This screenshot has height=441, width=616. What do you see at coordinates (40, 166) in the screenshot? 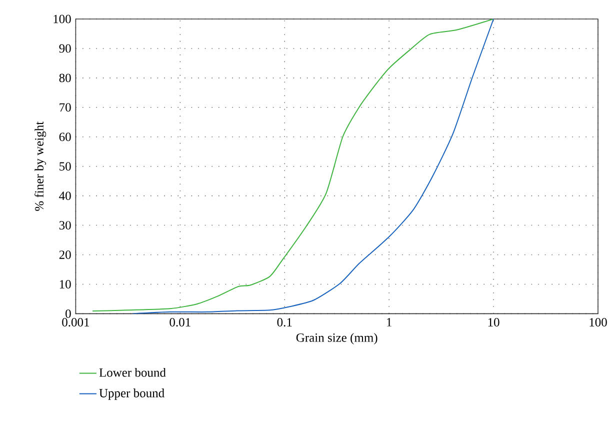
I see `y-axis-title: % finer by weight` at bounding box center [40, 166].